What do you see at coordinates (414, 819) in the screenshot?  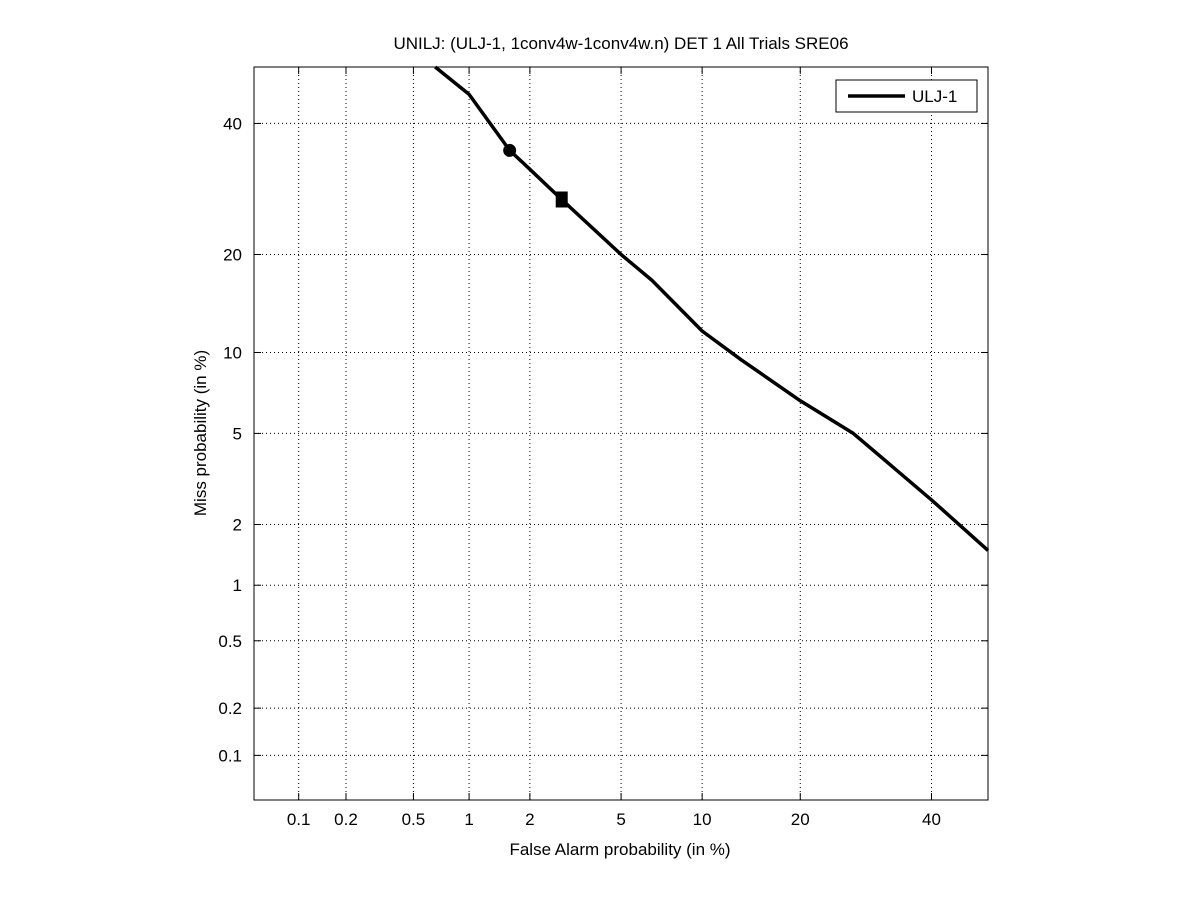 I see `x-tick-label: 0.5` at bounding box center [414, 819].